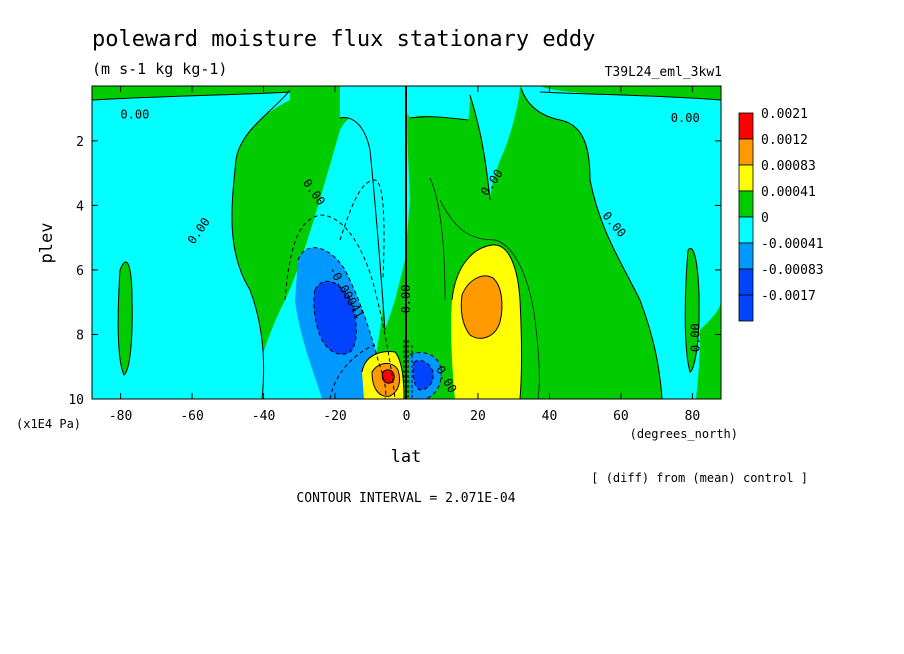  Describe the element at coordinates (334, 416) in the screenshot. I see `x-tick-label: -20` at that location.